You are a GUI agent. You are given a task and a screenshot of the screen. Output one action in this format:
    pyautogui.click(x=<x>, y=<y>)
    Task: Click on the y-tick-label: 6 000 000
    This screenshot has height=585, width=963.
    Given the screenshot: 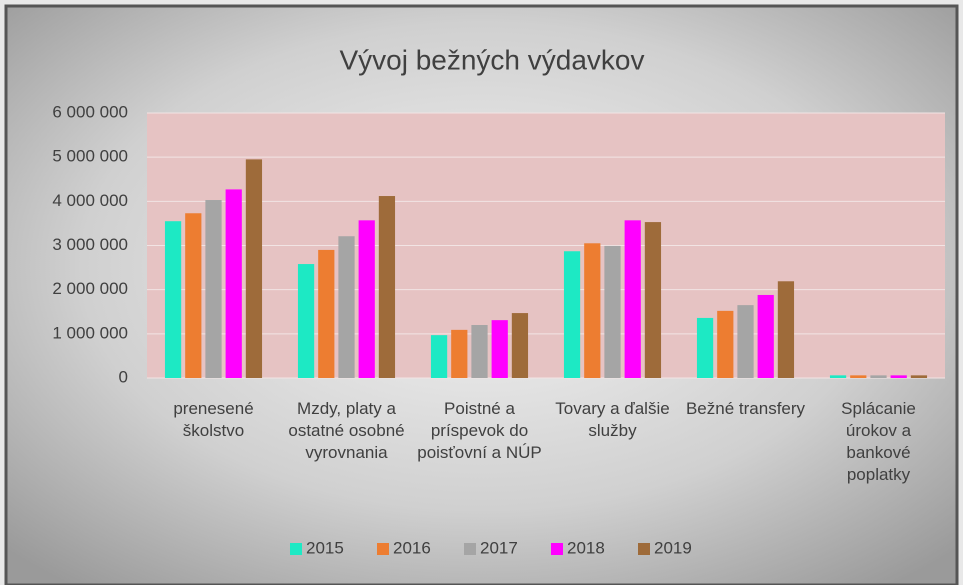 What is the action you would take?
    pyautogui.click(x=90, y=111)
    